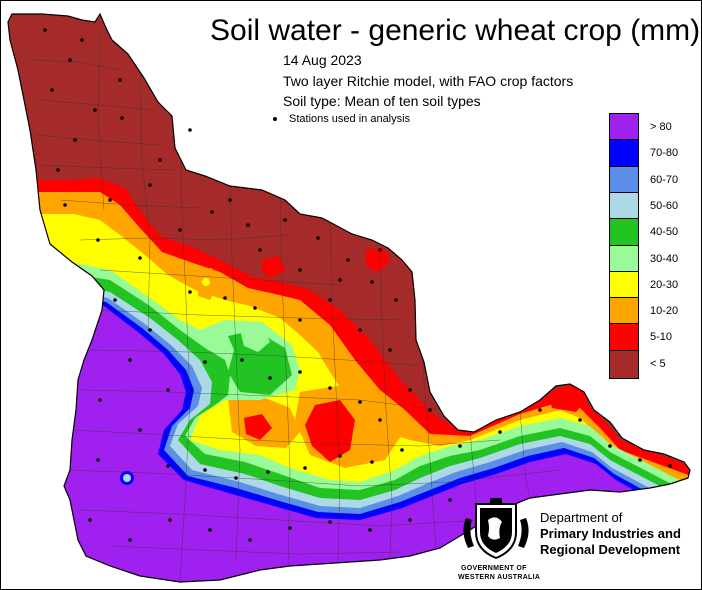 The image size is (702, 590). I want to click on legend-label: > 80, so click(661, 127).